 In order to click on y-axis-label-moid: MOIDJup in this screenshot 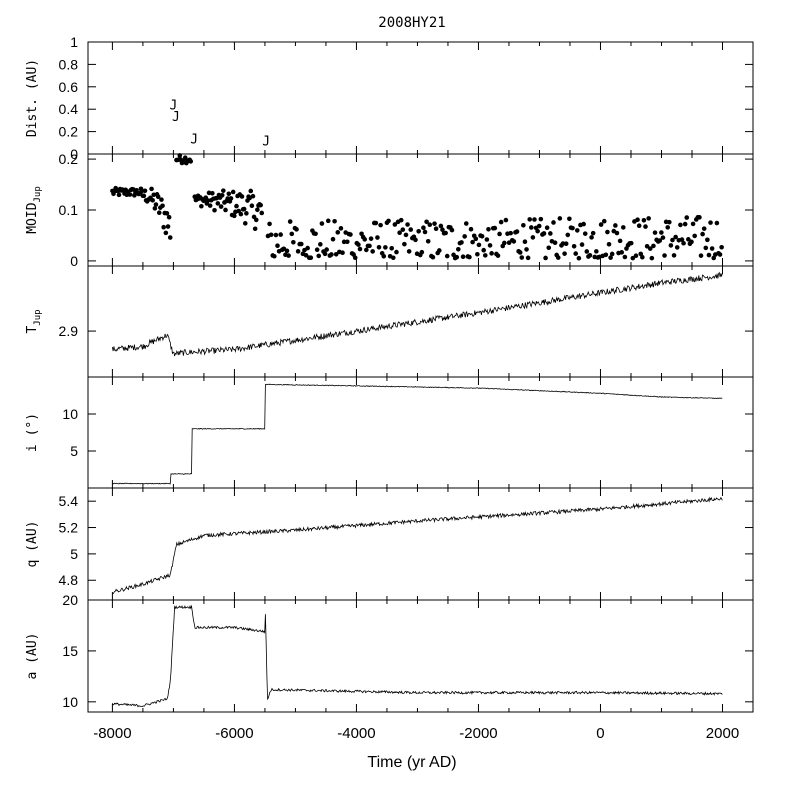, I will do `click(34, 210)`.